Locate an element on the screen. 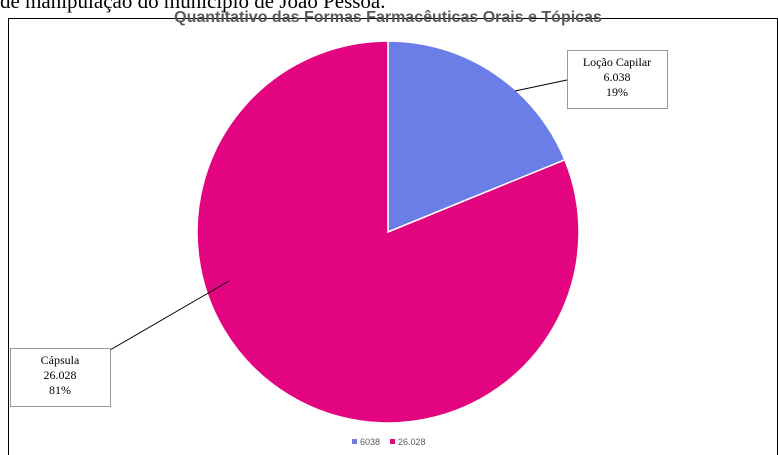 The image size is (778, 455). value-label: 6.038 is located at coordinates (617, 77).